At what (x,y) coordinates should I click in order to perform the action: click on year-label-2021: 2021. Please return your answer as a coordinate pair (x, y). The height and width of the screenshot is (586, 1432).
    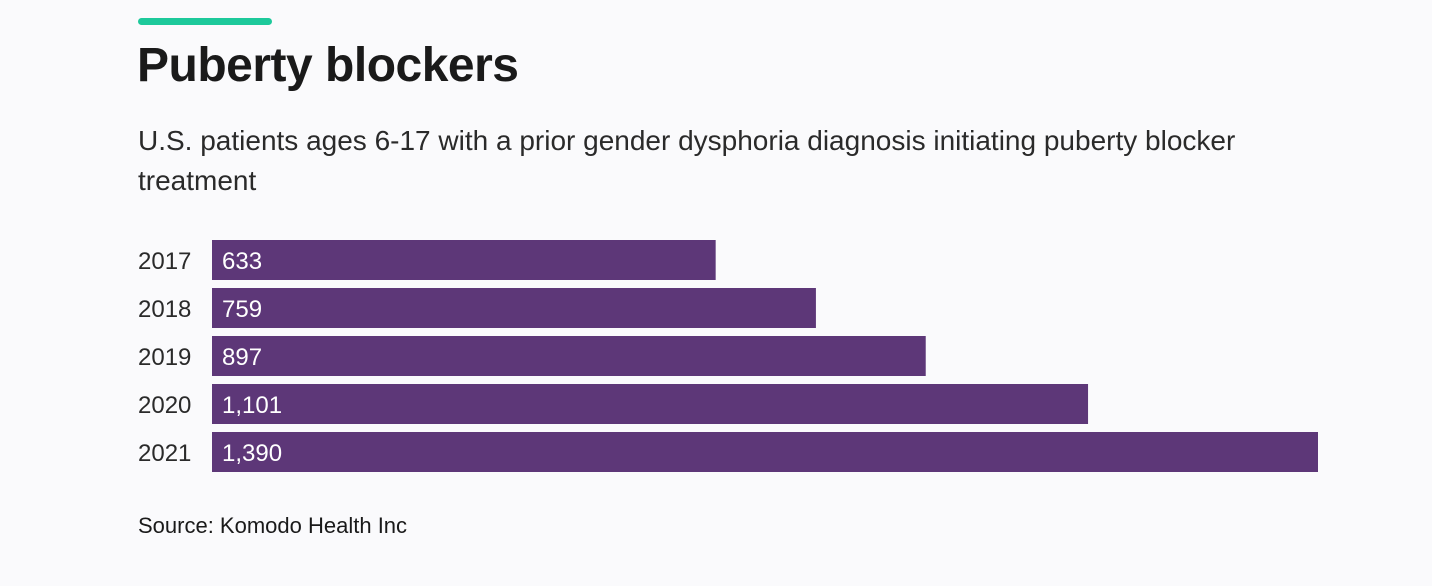
    Looking at the image, I should click on (164, 453).